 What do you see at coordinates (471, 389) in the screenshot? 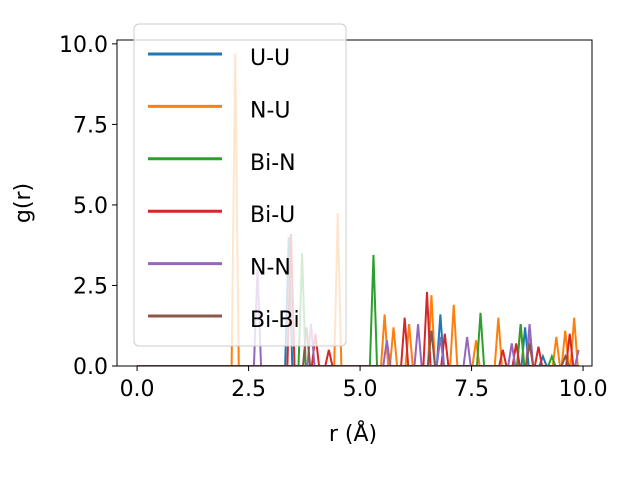
I see `x-tick-label: 7.5` at bounding box center [471, 389].